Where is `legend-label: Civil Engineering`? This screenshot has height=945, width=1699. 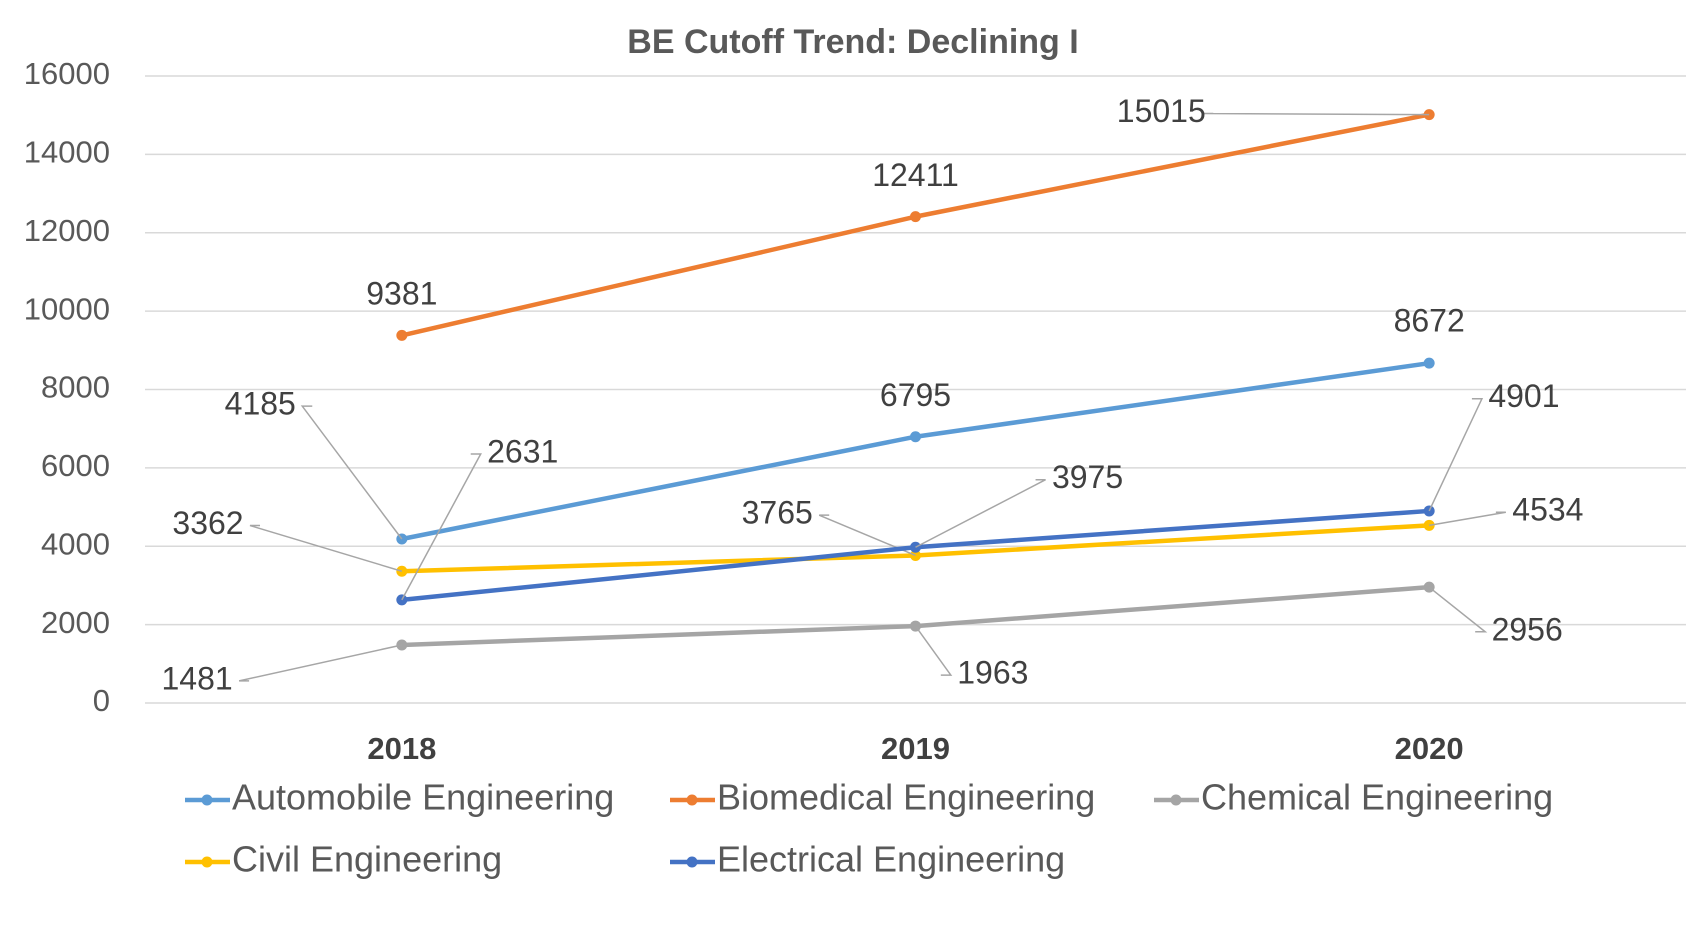 legend-label: Civil Engineering is located at coordinates (367, 859).